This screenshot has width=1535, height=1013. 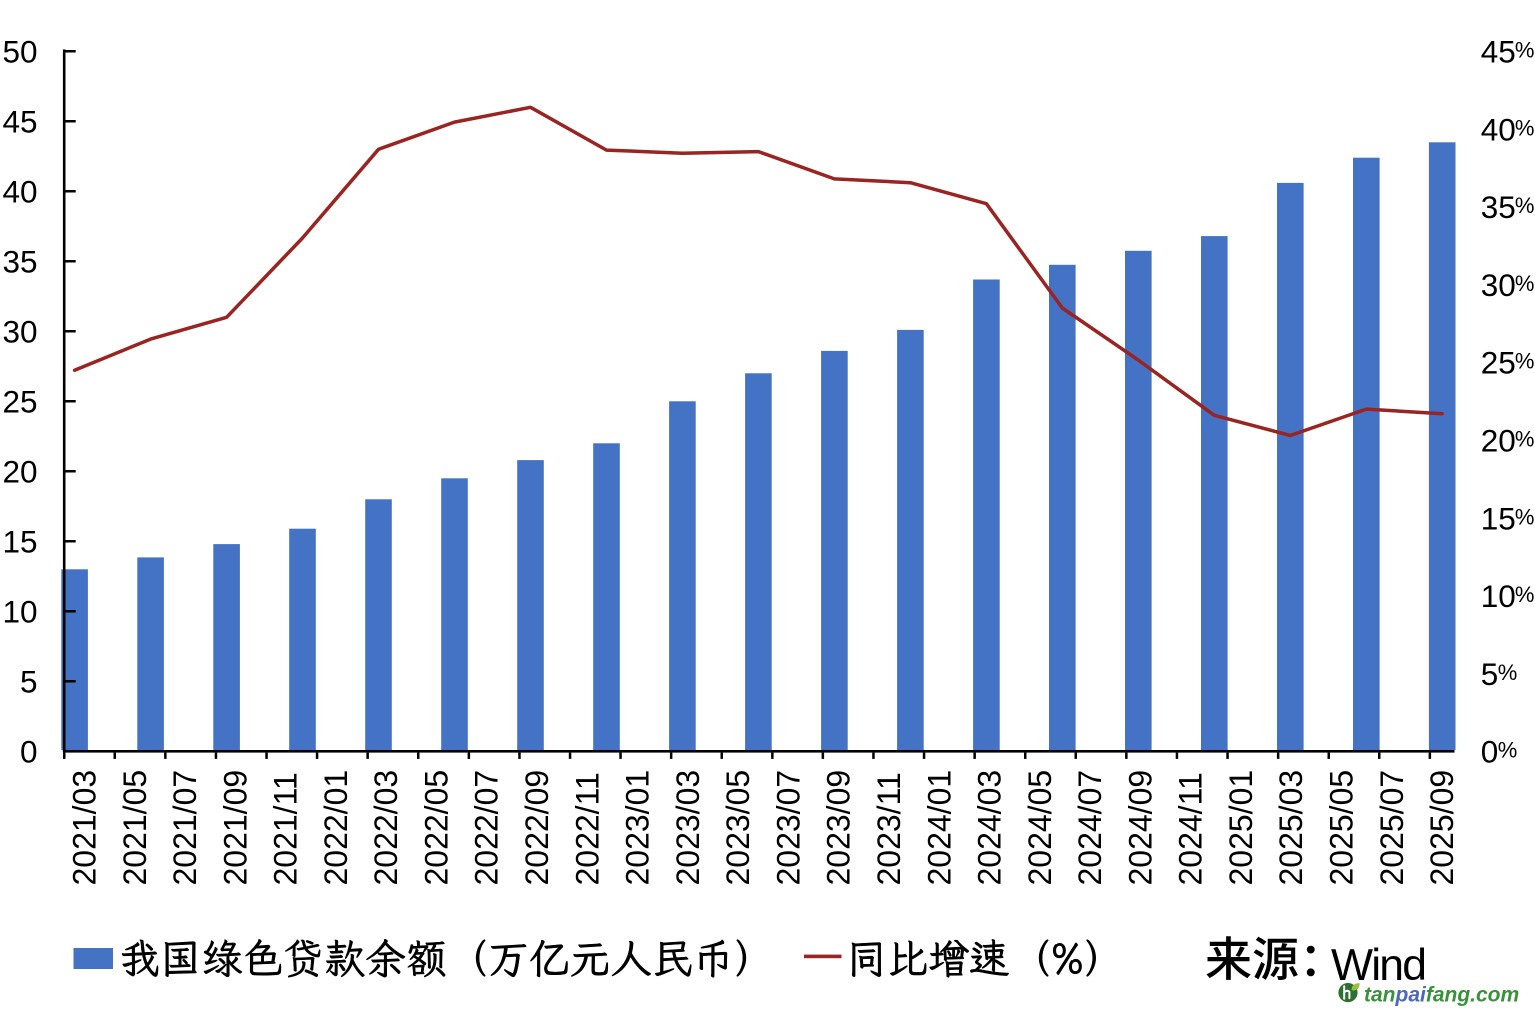 What do you see at coordinates (839, 828) in the screenshot?
I see `svg-text: 2023/09` at bounding box center [839, 828].